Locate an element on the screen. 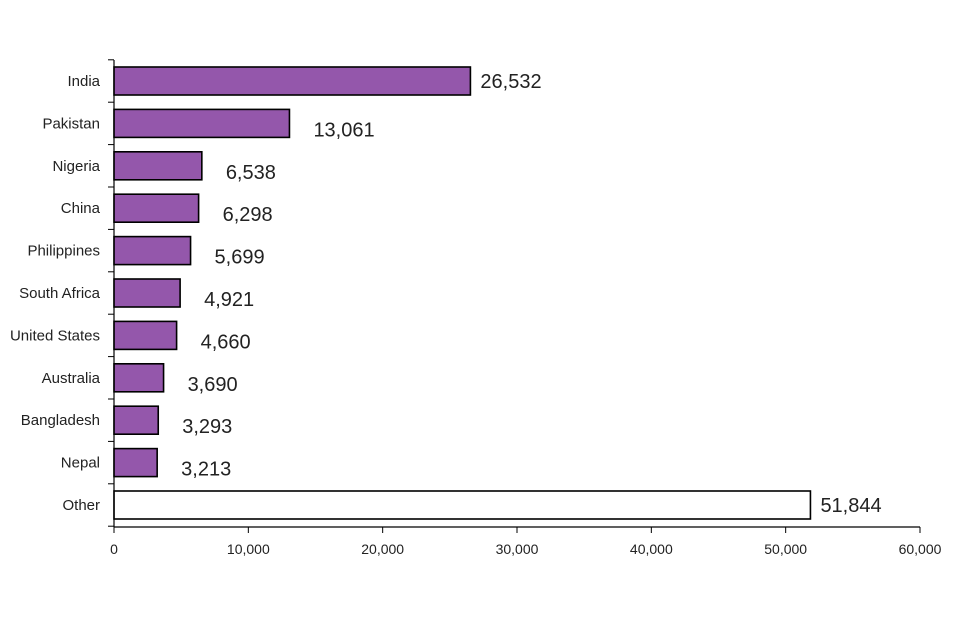 The width and height of the screenshot is (960, 640). data-label: 3,293 is located at coordinates (207, 427).